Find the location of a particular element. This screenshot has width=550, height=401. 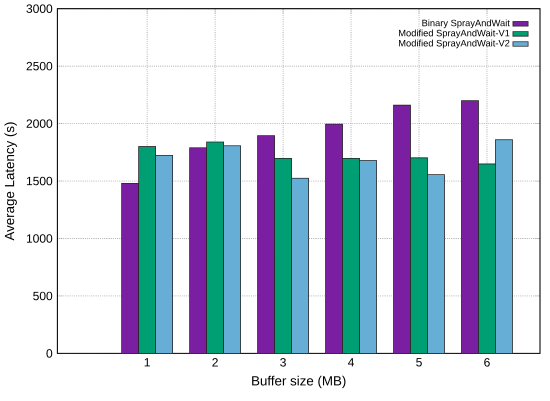

y-tick-label: 1500 is located at coordinates (39, 181).